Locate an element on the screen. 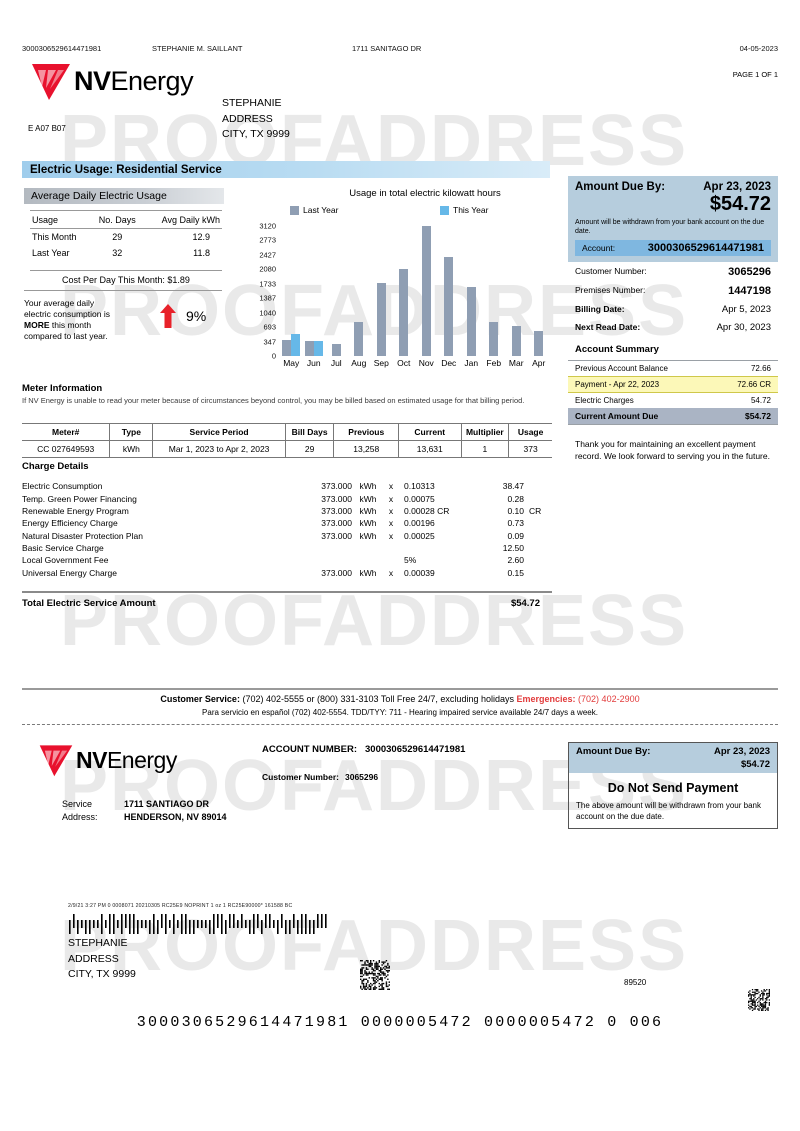 This screenshot has width=800, height=1131. cell-current: 13,631 is located at coordinates (429, 449).